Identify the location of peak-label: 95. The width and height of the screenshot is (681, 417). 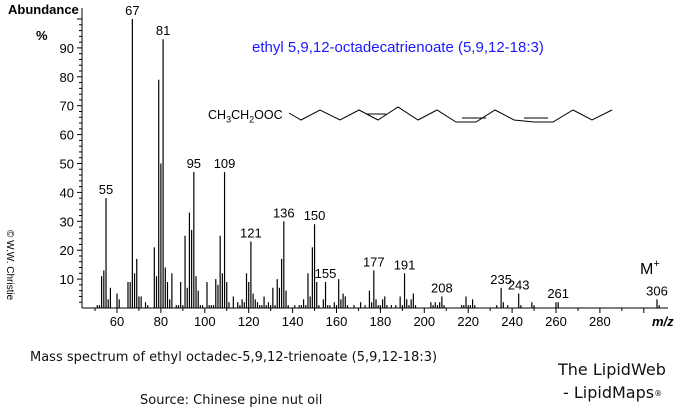
(194, 163).